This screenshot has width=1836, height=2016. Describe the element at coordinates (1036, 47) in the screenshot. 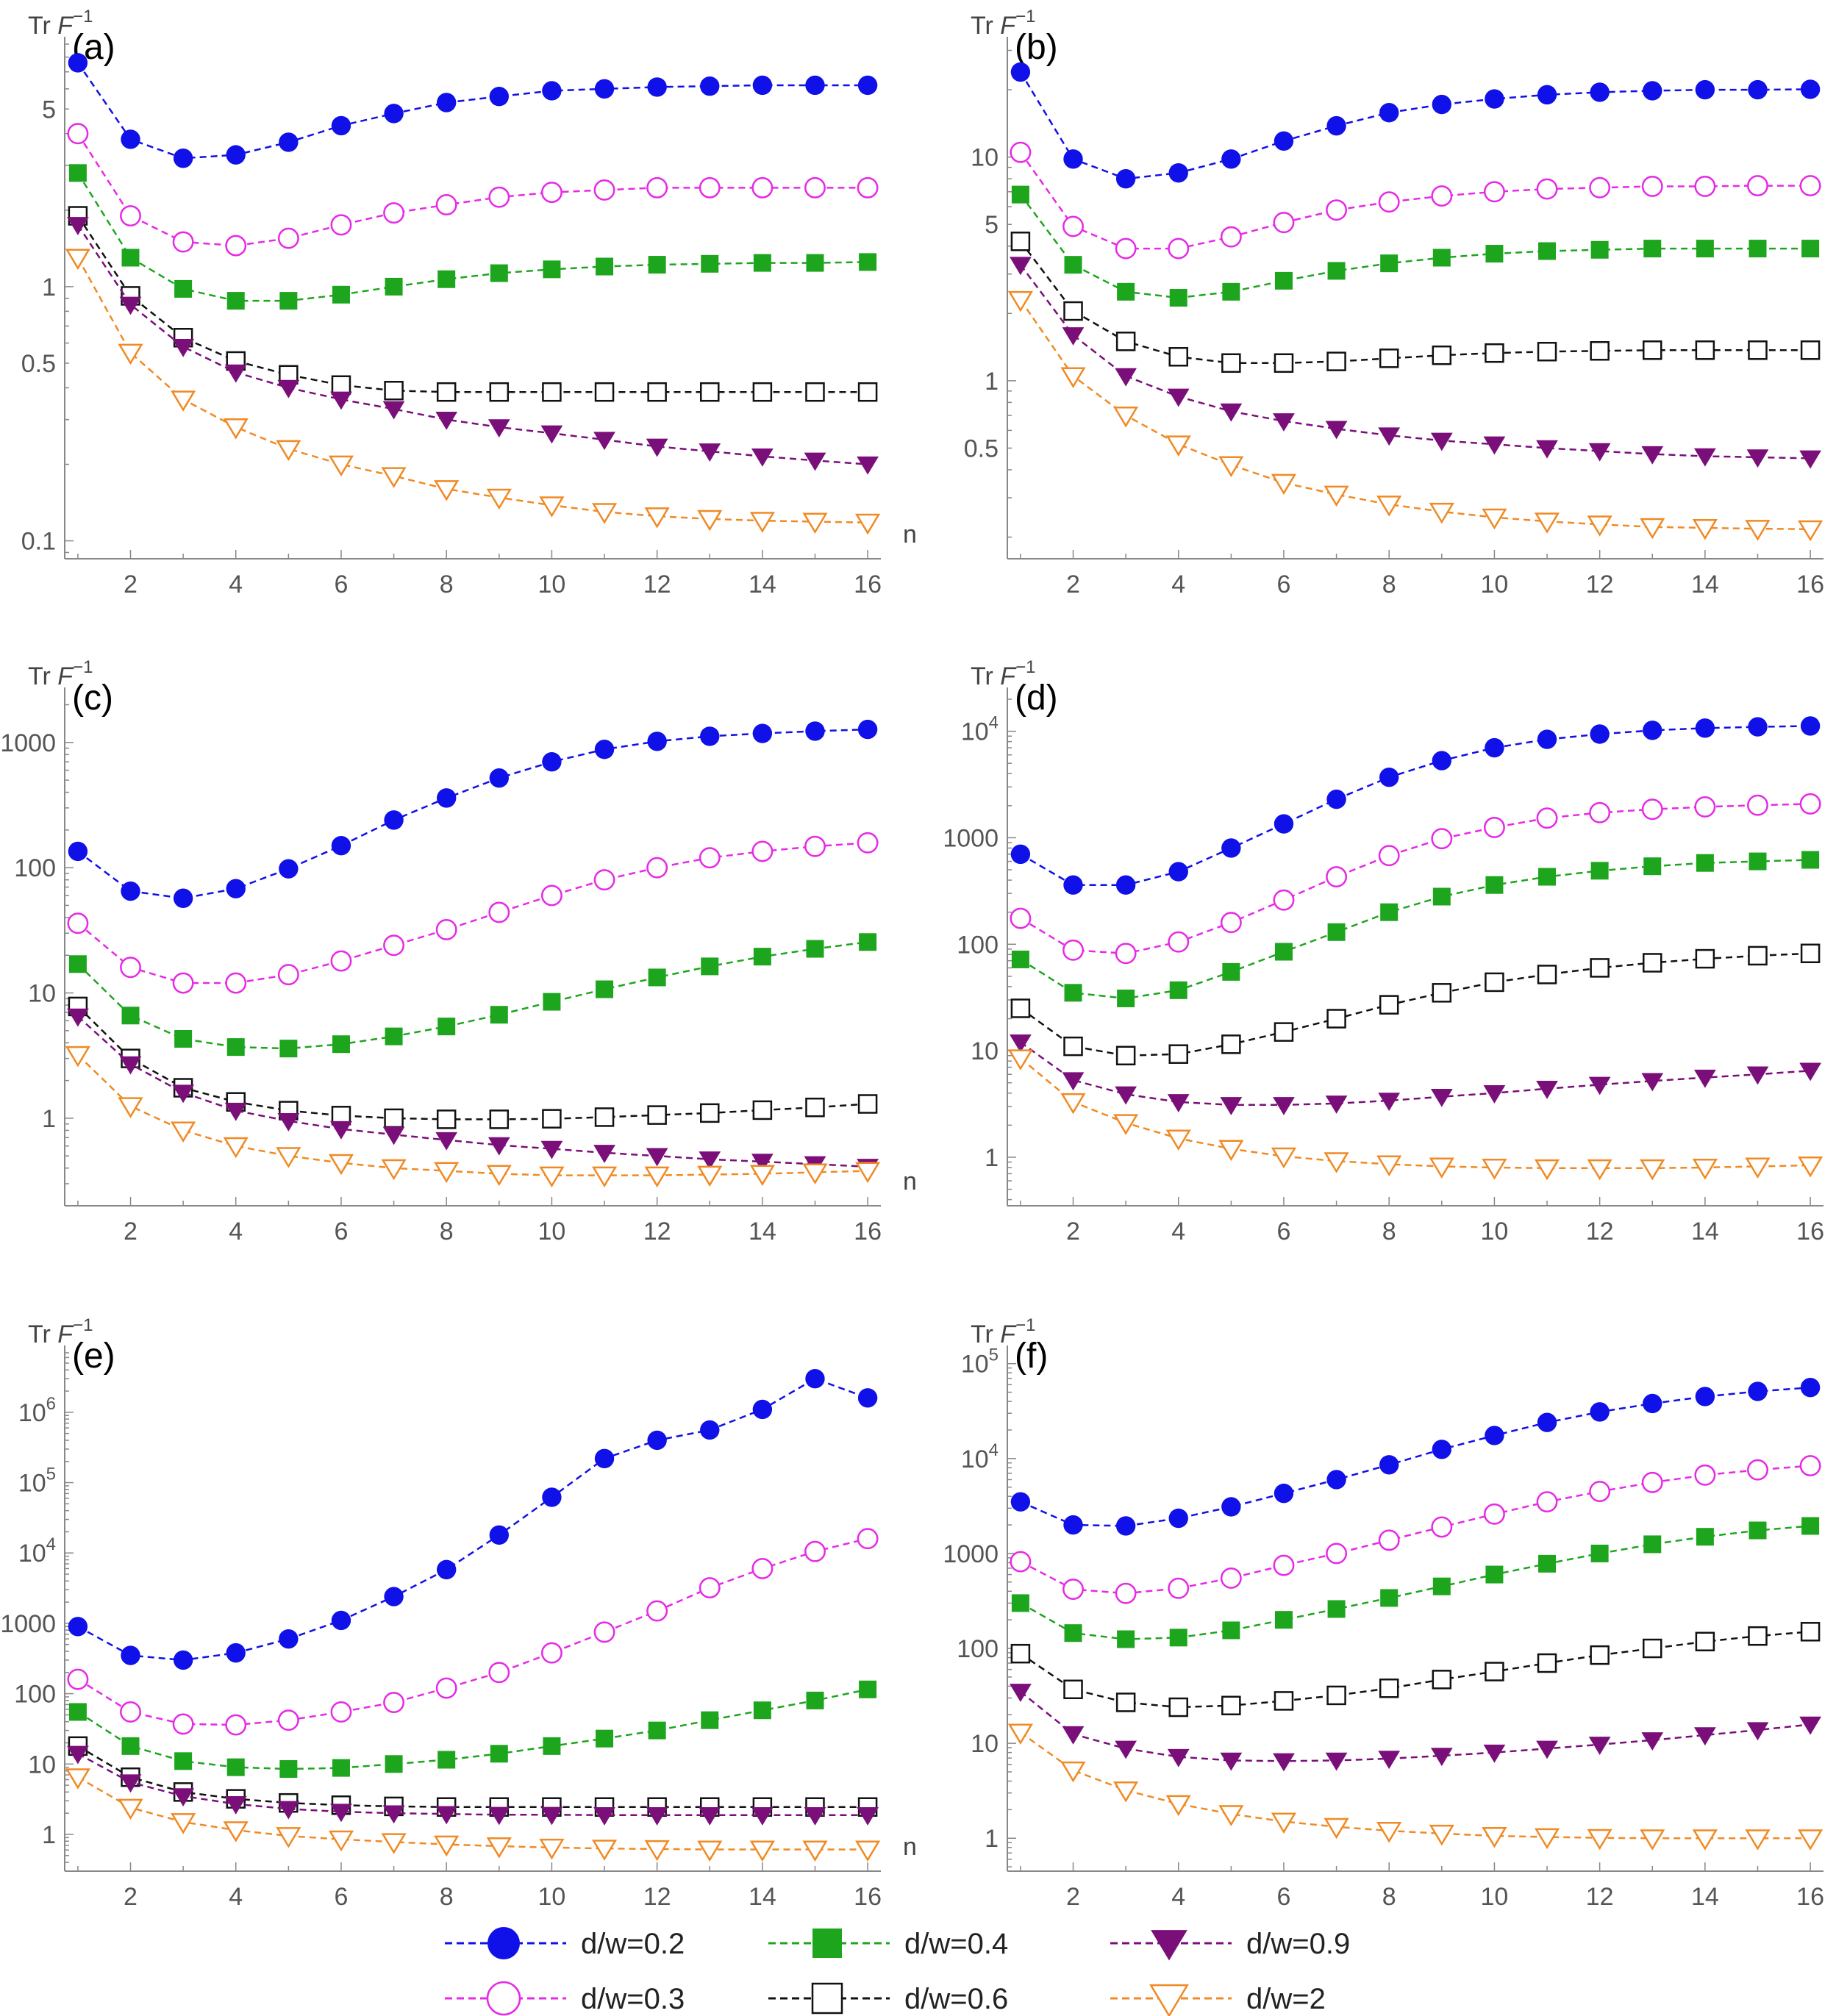

I see `panel-label: (b)` at that location.